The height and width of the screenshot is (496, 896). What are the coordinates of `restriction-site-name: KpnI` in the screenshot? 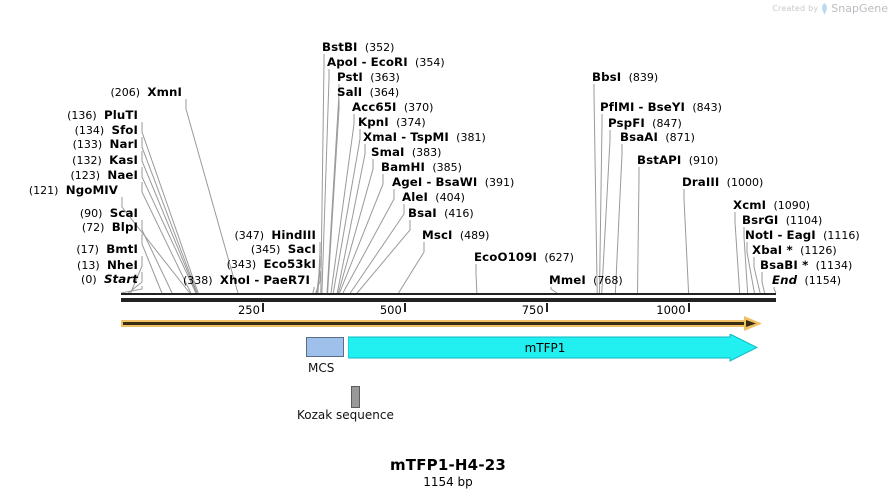 It's located at (373, 122).